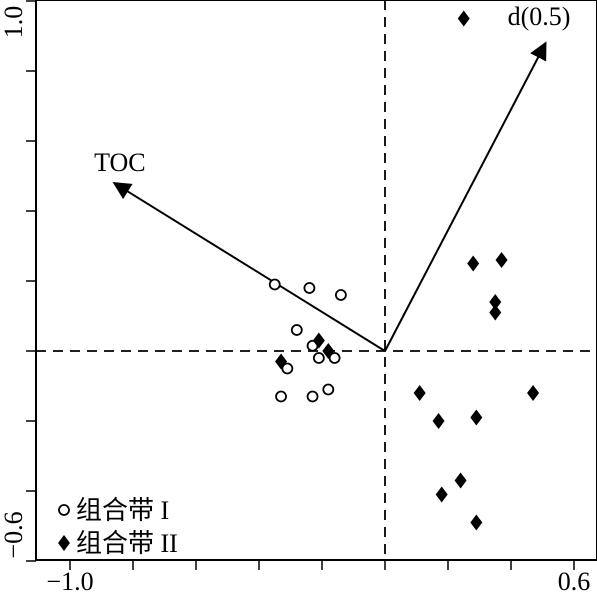  Describe the element at coordinates (120, 162) in the screenshot. I see `vector-label: TOC` at that location.